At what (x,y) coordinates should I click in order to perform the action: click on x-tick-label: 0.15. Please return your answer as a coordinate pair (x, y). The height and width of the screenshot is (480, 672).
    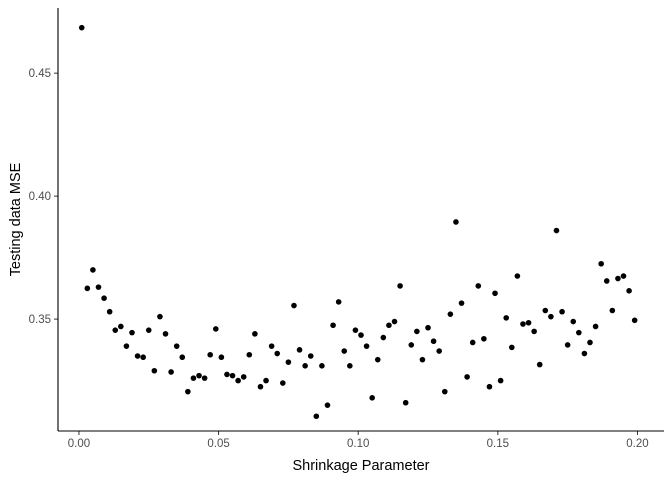
    Looking at the image, I should click on (498, 444).